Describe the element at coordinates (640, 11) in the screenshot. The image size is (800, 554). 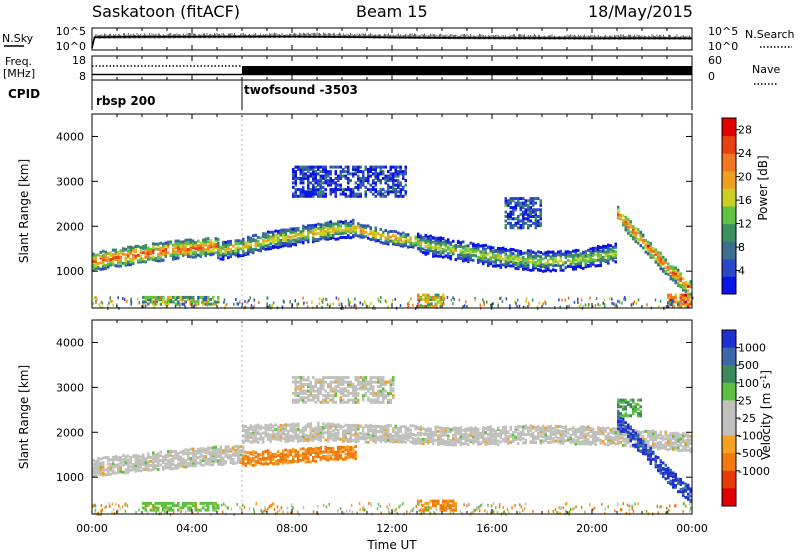
I see `date-title: 18/May/2015` at that location.